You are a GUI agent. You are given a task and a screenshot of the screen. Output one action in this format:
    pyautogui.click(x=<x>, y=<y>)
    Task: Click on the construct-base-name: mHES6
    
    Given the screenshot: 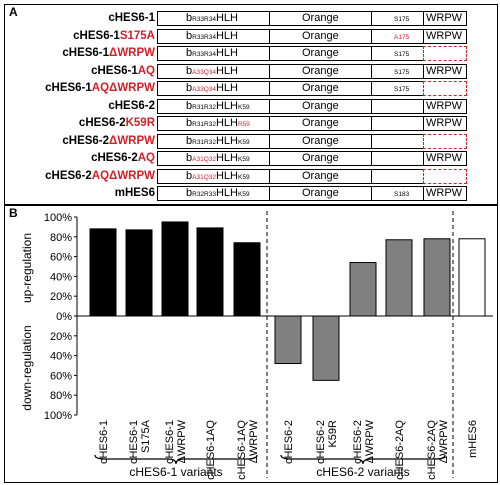 What is the action you would take?
    pyautogui.click(x=134, y=193)
    